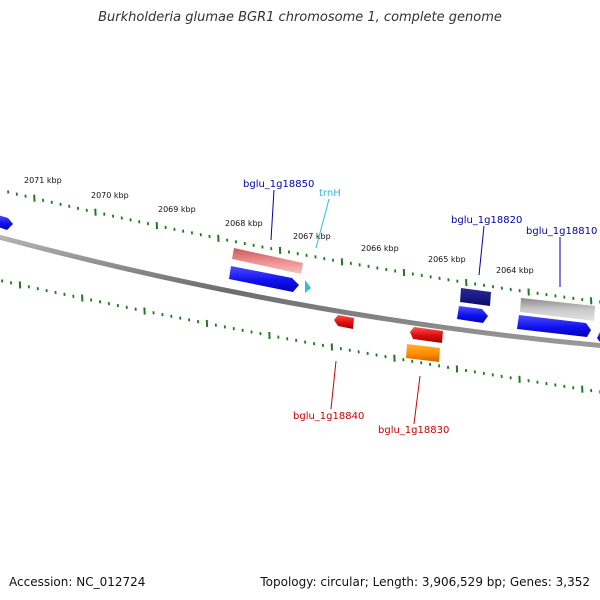 The height and width of the screenshot is (600, 600). What do you see at coordinates (244, 223) in the screenshot?
I see `kbp-label-2068: 2068 kbp` at bounding box center [244, 223].